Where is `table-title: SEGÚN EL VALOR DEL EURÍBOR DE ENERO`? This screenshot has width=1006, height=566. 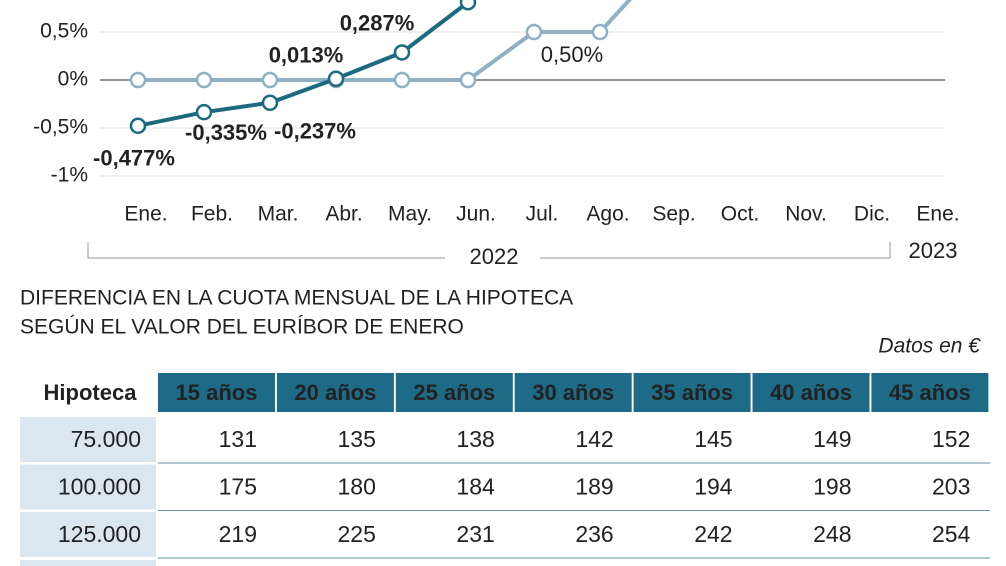 table-title: SEGÚN EL VALOR DEL EURÍBOR DE ENERO is located at coordinates (242, 327).